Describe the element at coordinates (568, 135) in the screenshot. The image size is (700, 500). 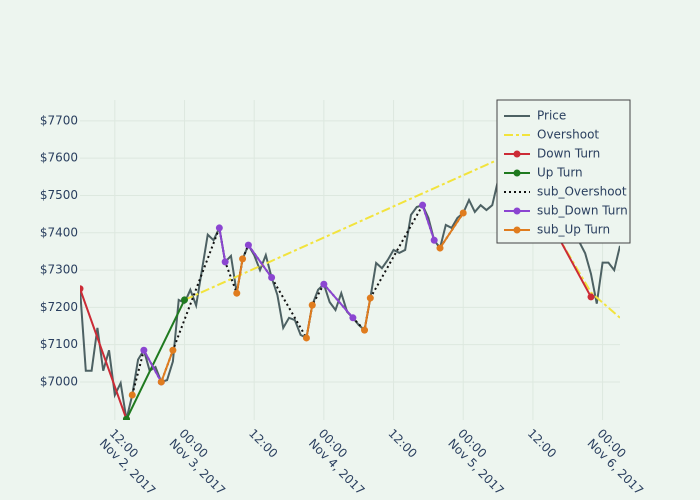
I see `legend-label: Overshoot` at that location.